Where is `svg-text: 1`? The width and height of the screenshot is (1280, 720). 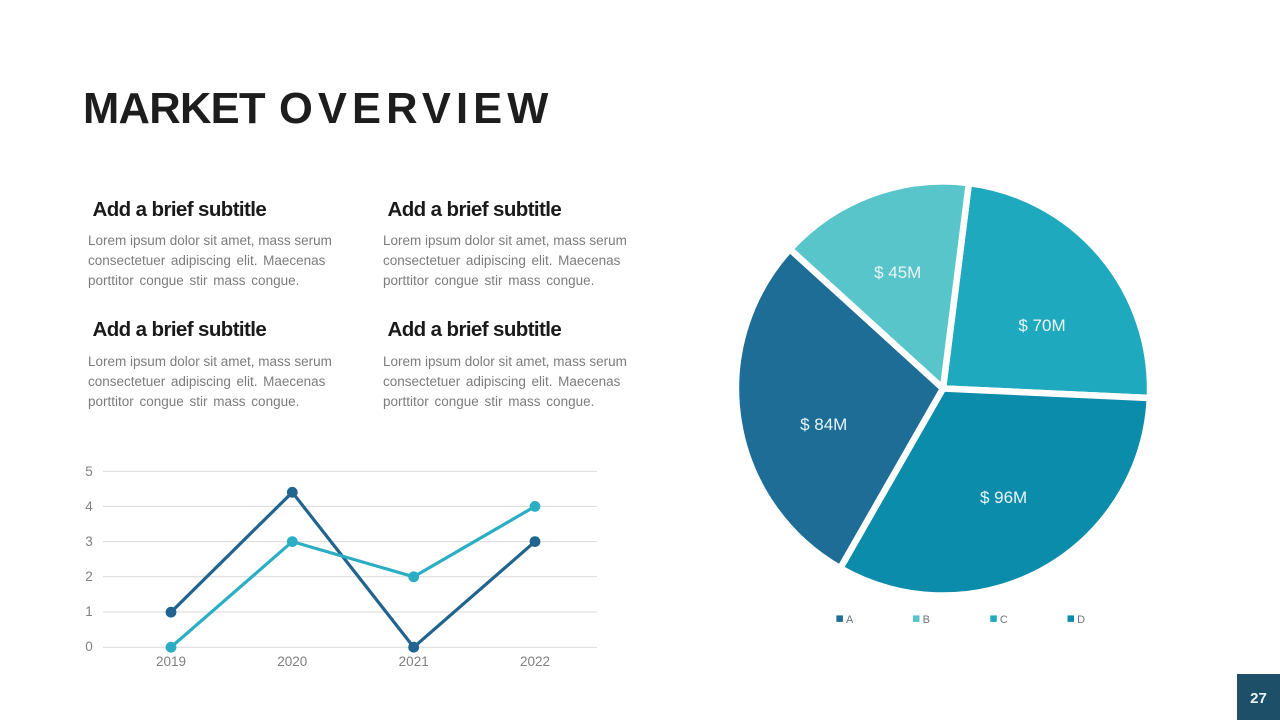 svg-text: 1 is located at coordinates (89, 611).